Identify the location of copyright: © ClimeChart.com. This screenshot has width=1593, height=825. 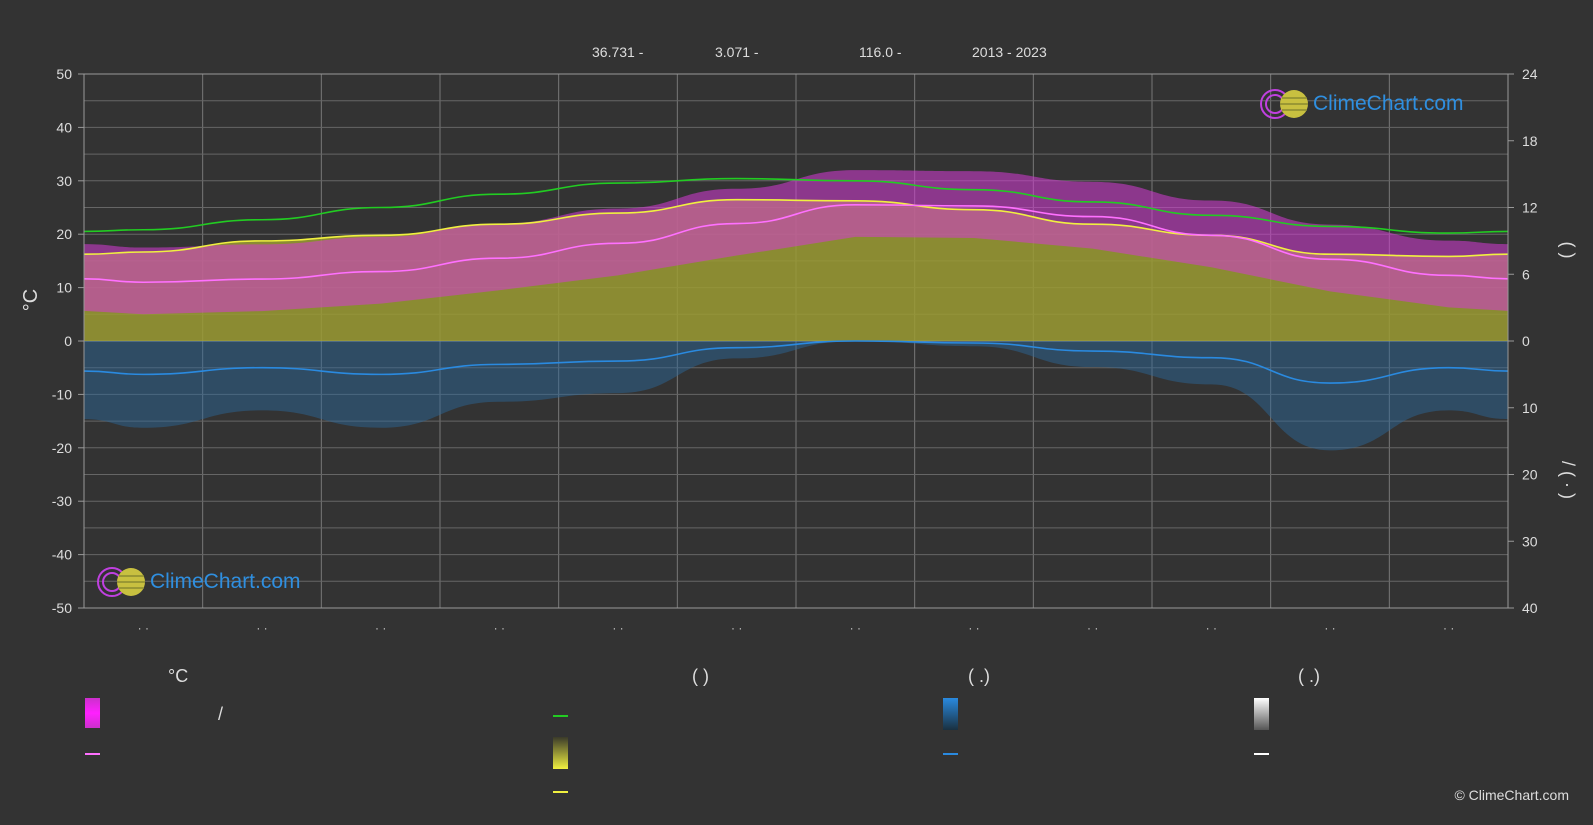
(1511, 795).